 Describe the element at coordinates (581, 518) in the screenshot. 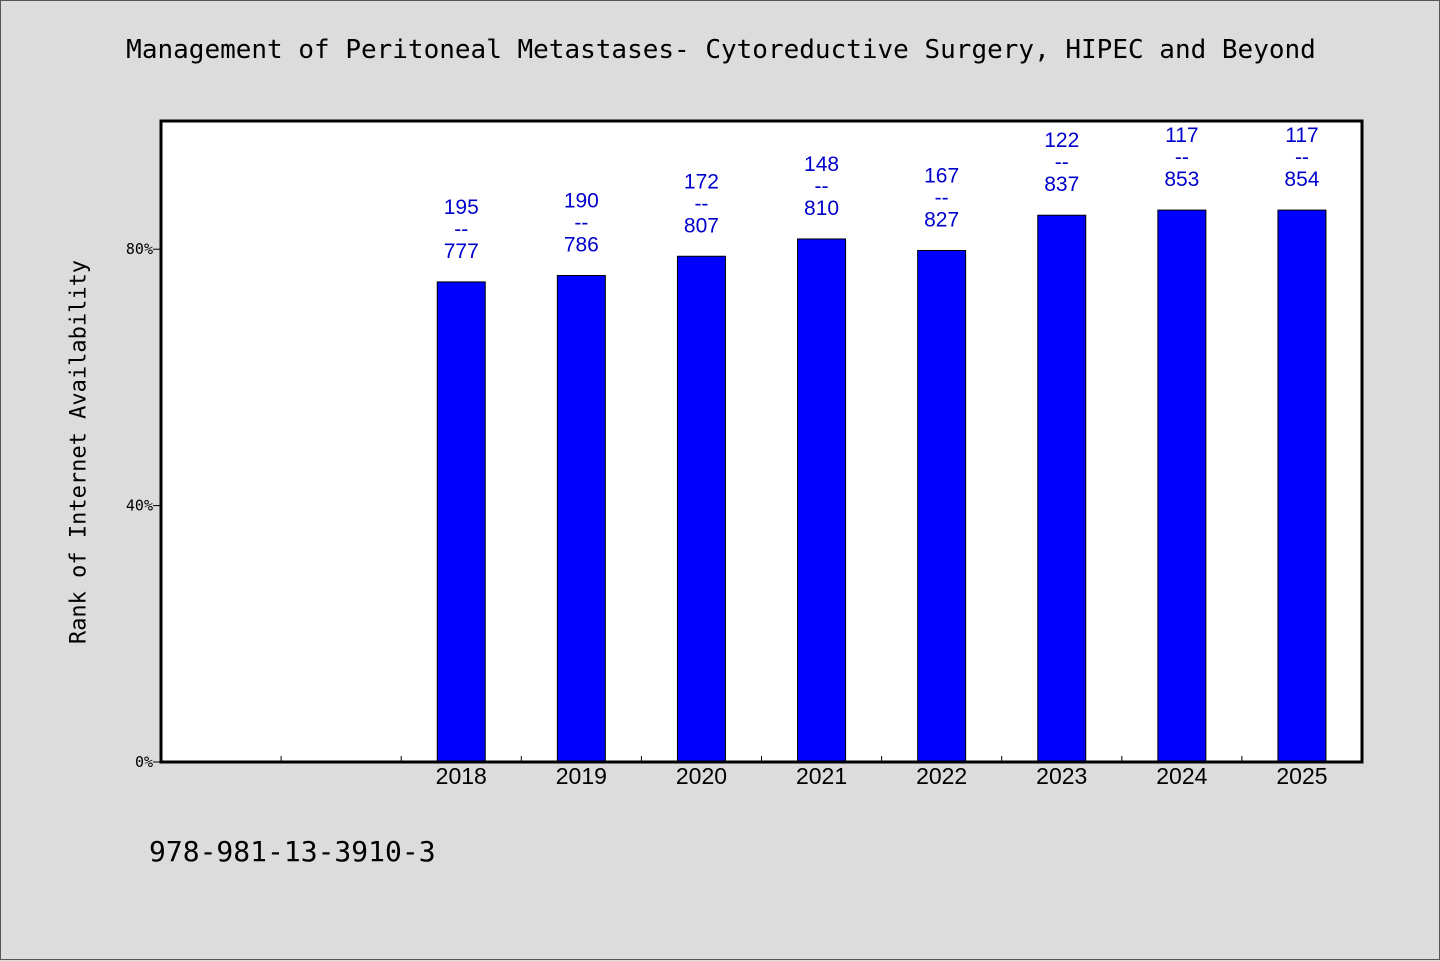

I see `bar-2019` at that location.